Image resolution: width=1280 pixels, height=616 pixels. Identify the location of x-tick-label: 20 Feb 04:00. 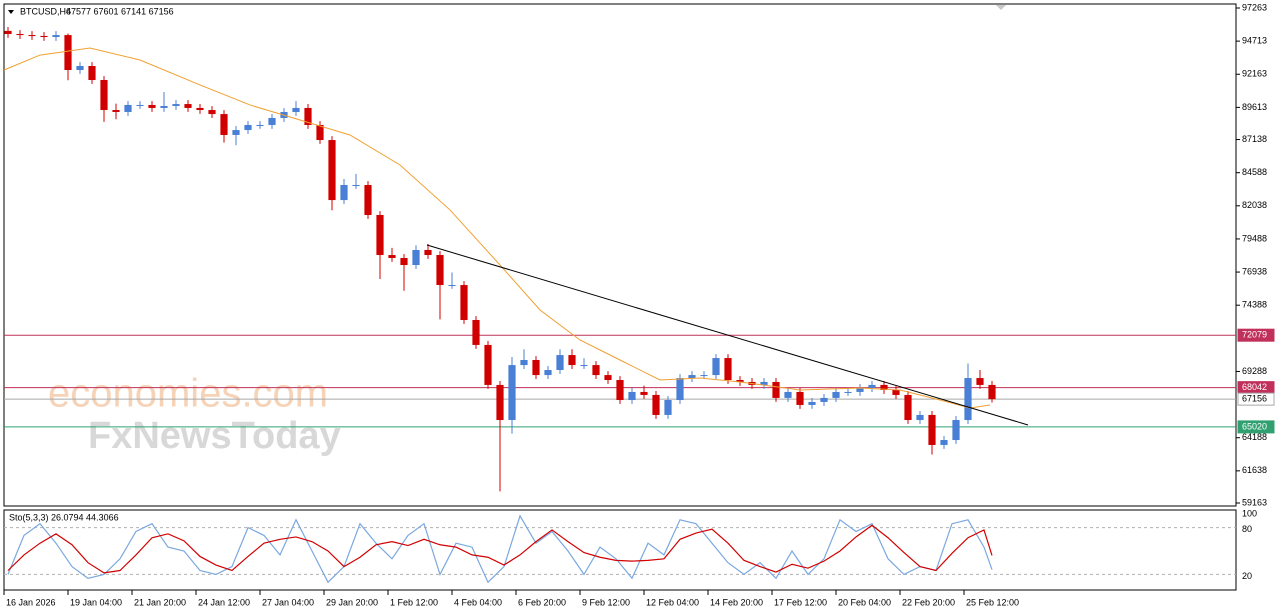
(864, 602).